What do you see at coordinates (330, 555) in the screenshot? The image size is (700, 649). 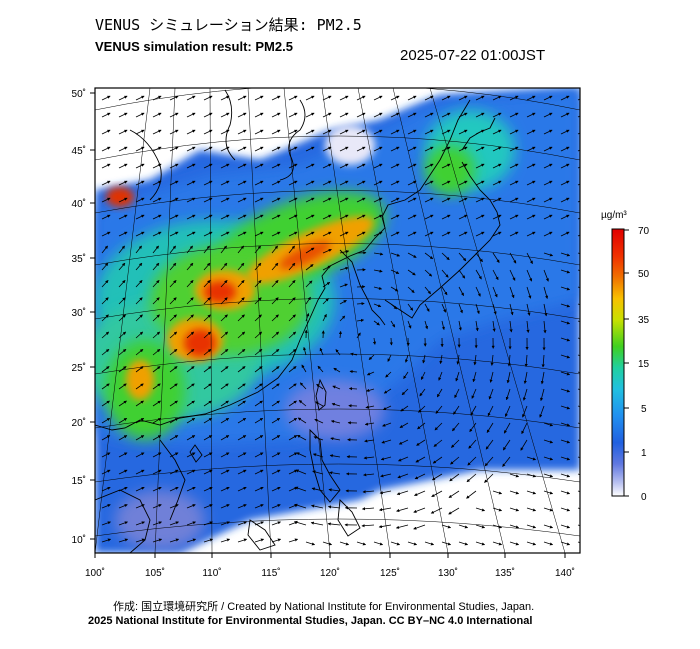 I see `lon-tick-marks` at bounding box center [330, 555].